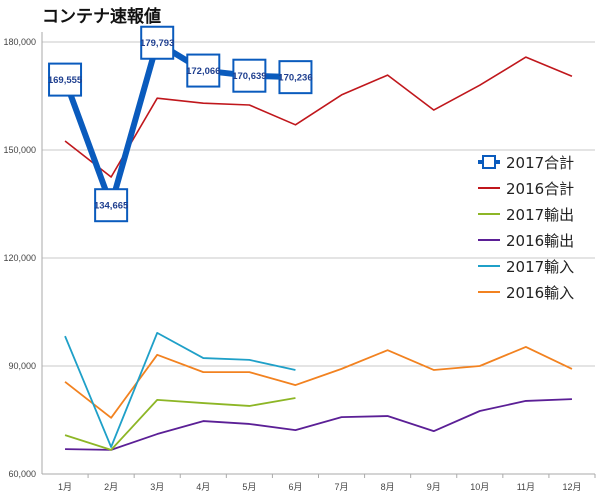 This screenshot has width=600, height=494. Describe the element at coordinates (540, 241) in the screenshot. I see `legend-label: 2016輸出` at that location.